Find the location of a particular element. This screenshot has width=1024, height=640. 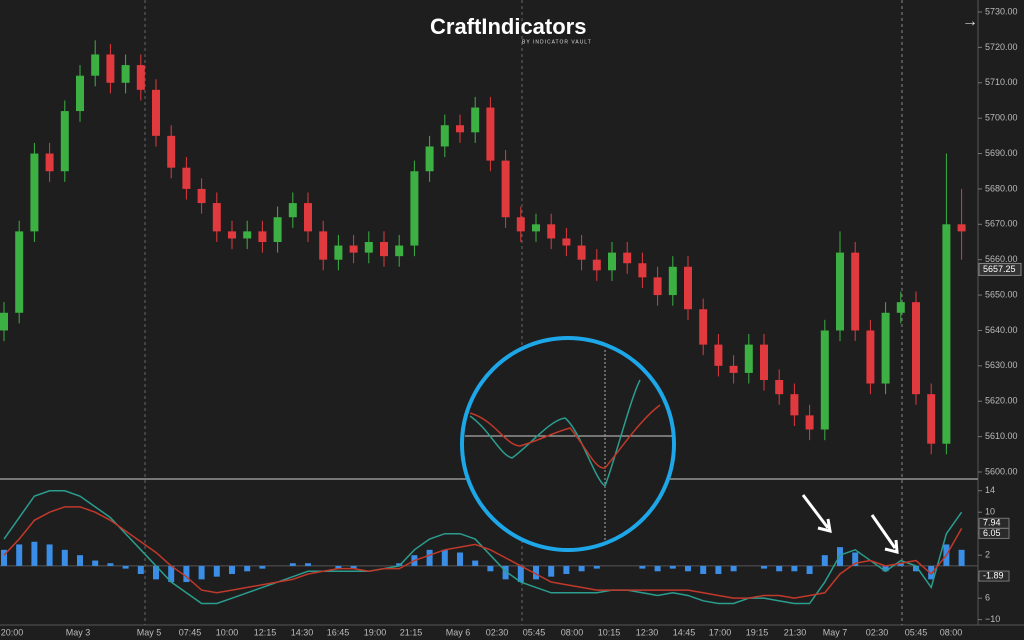

y-tick-label: 5610.00 is located at coordinates (1001, 436).